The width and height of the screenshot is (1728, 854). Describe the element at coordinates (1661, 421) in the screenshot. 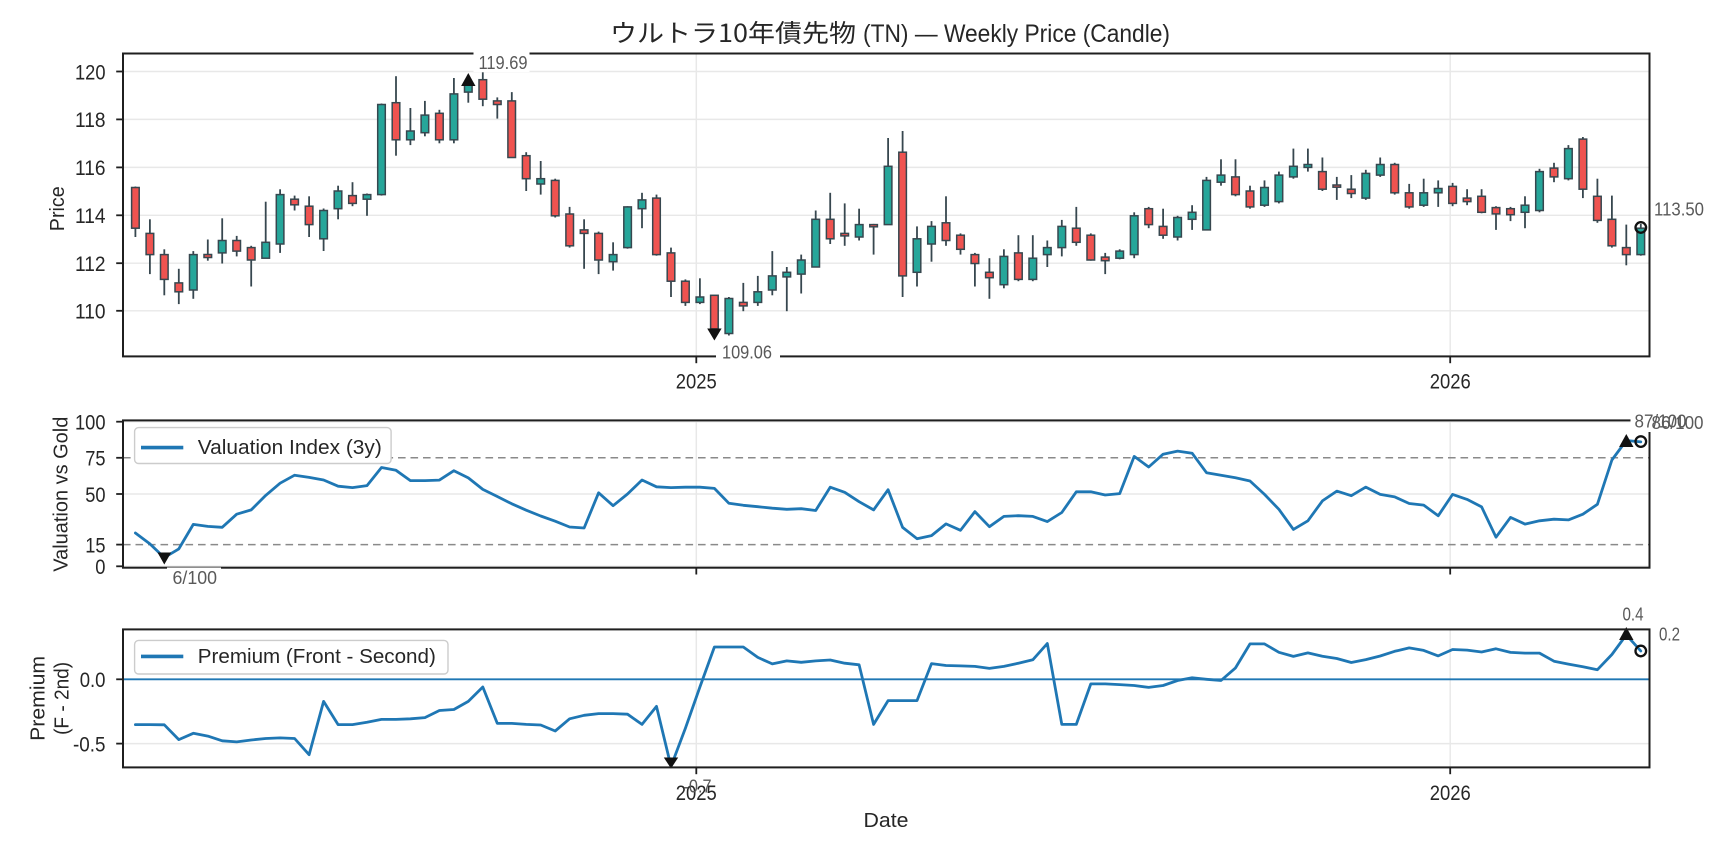

I see `svg-text: 87/100` at that location.